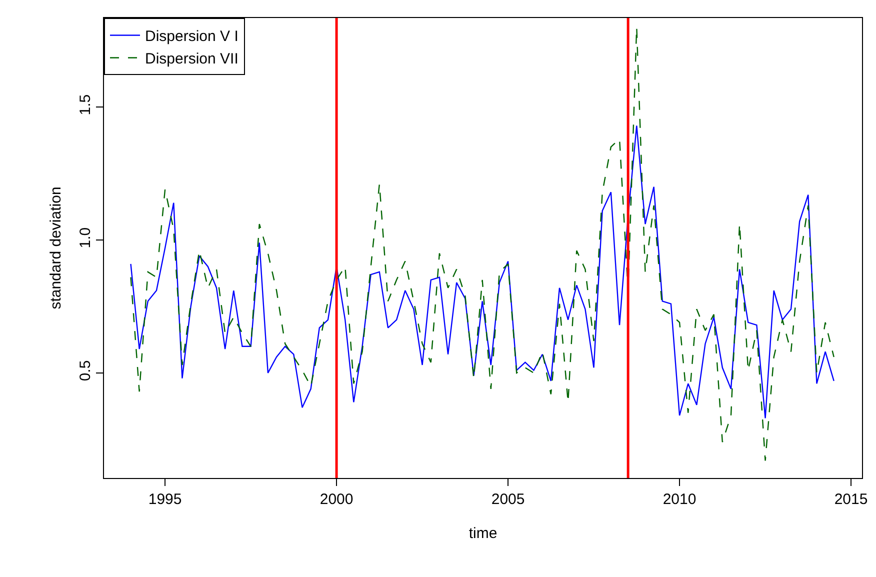 Image resolution: width=876 pixels, height=577 pixels. Describe the element at coordinates (191, 37) in the screenshot. I see `legend-label: Dispersion V I` at that location.